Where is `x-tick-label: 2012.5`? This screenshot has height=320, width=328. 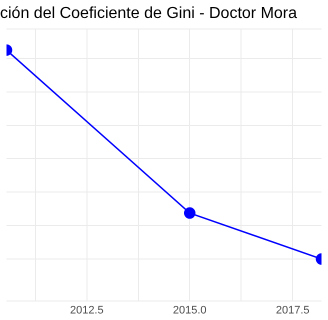 x-tick-label: 2012.5 is located at coordinates (87, 310).